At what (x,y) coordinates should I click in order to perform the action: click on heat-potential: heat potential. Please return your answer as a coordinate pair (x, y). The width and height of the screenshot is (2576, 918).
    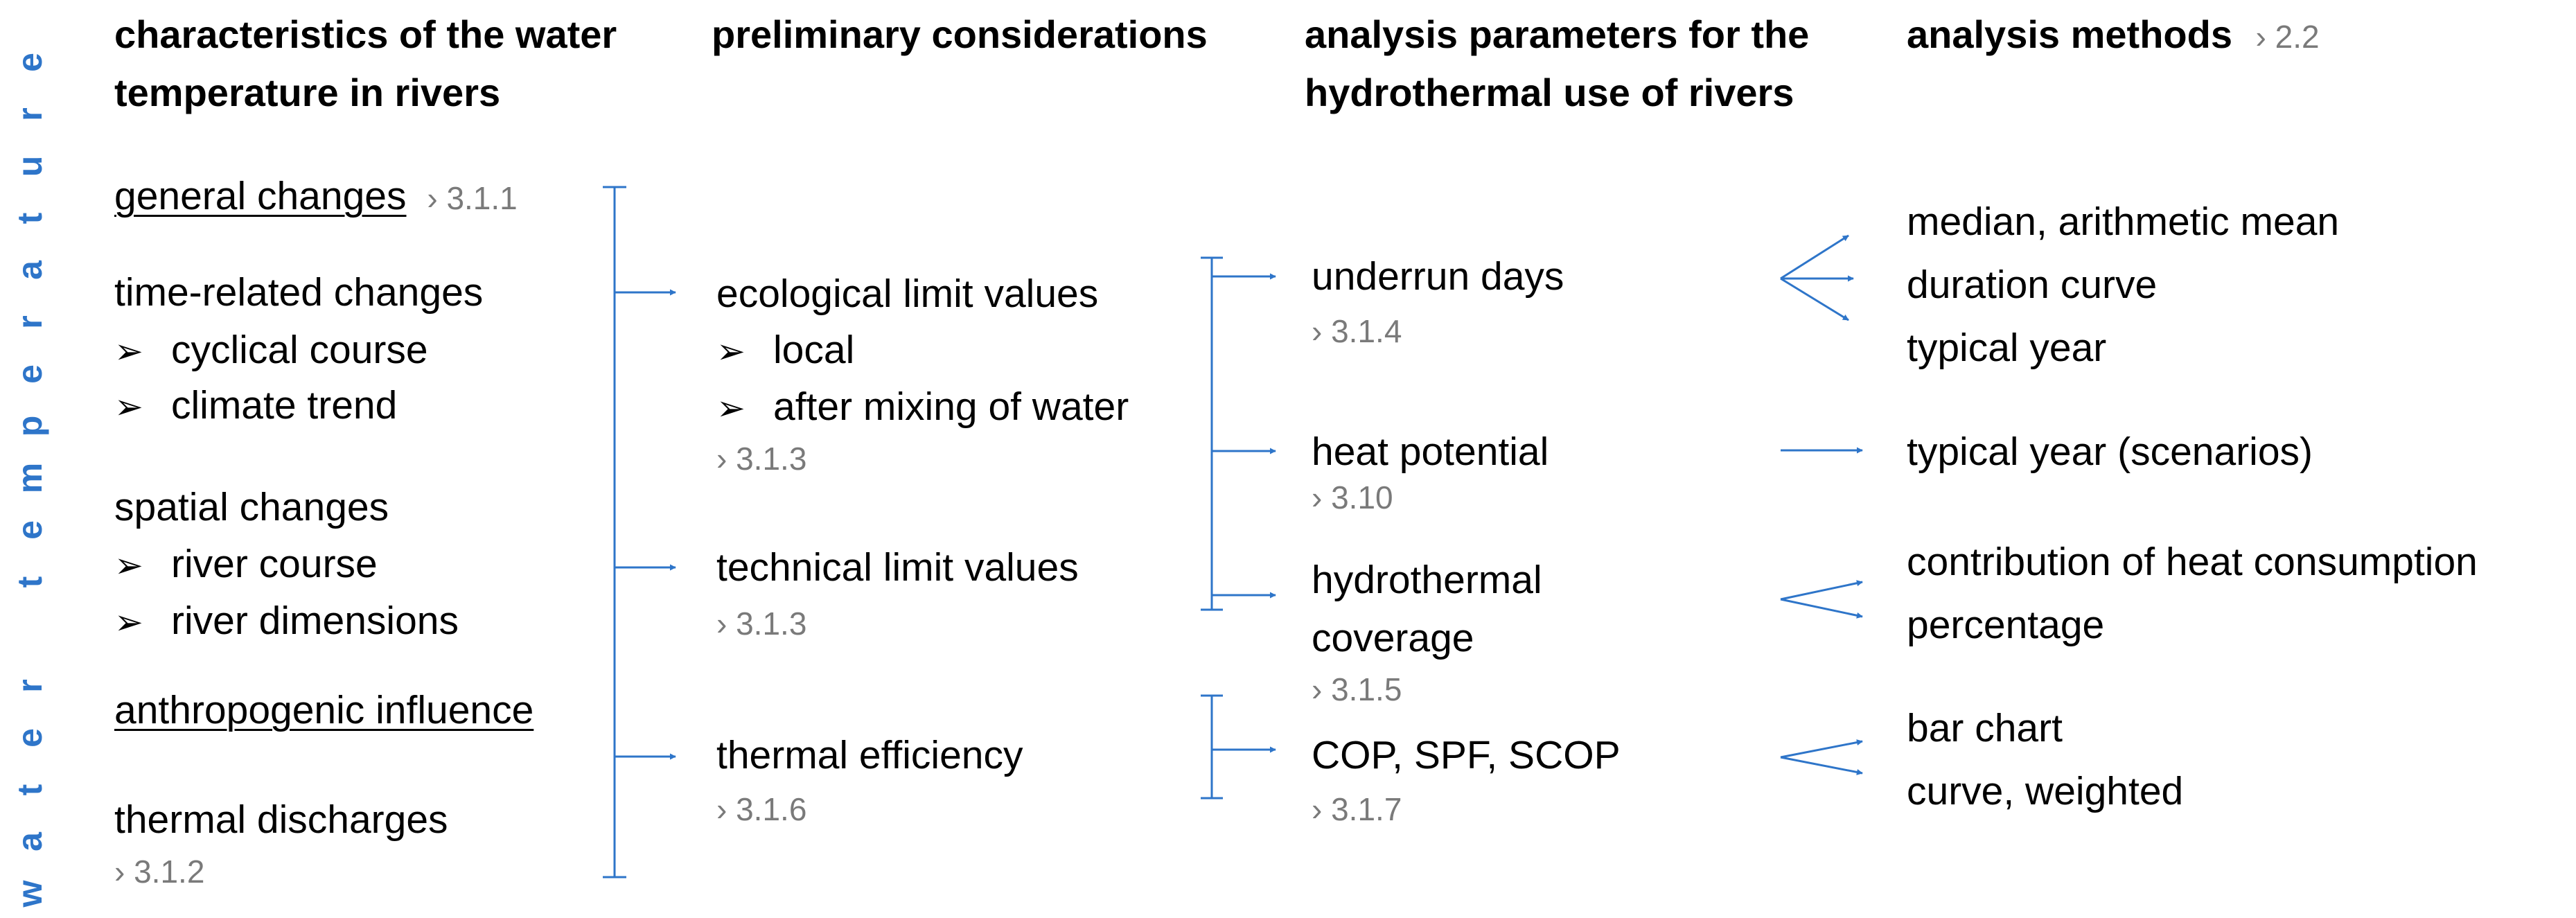
    Looking at the image, I should click on (1430, 452).